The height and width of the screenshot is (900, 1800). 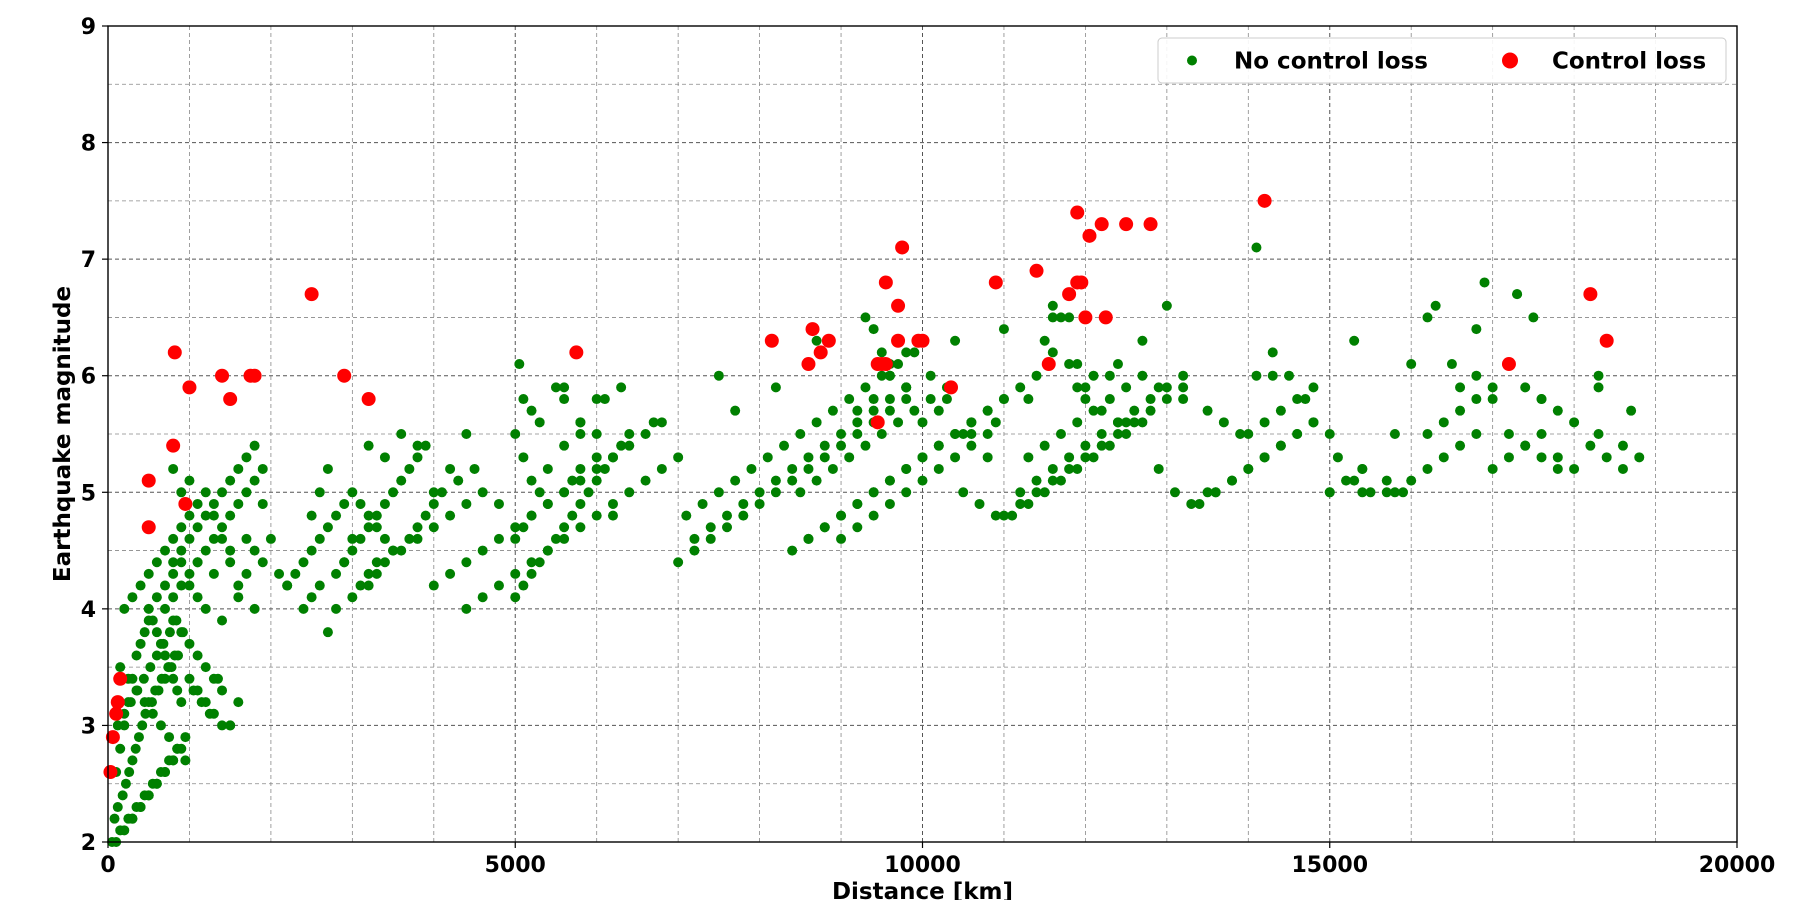 I want to click on x-tick-label: 20000, so click(x=1737, y=865).